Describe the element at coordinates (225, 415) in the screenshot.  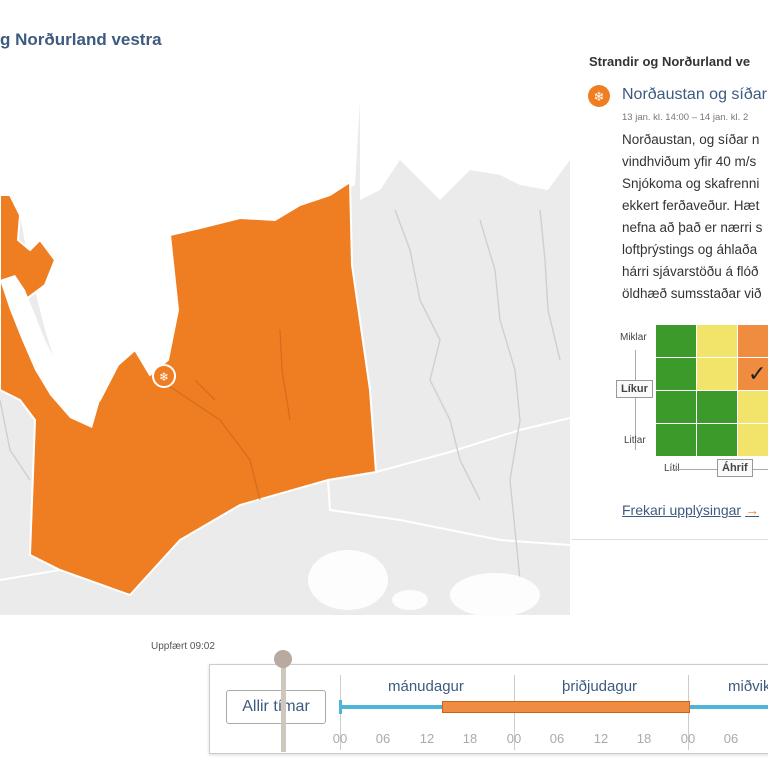
I see `rivers` at that location.